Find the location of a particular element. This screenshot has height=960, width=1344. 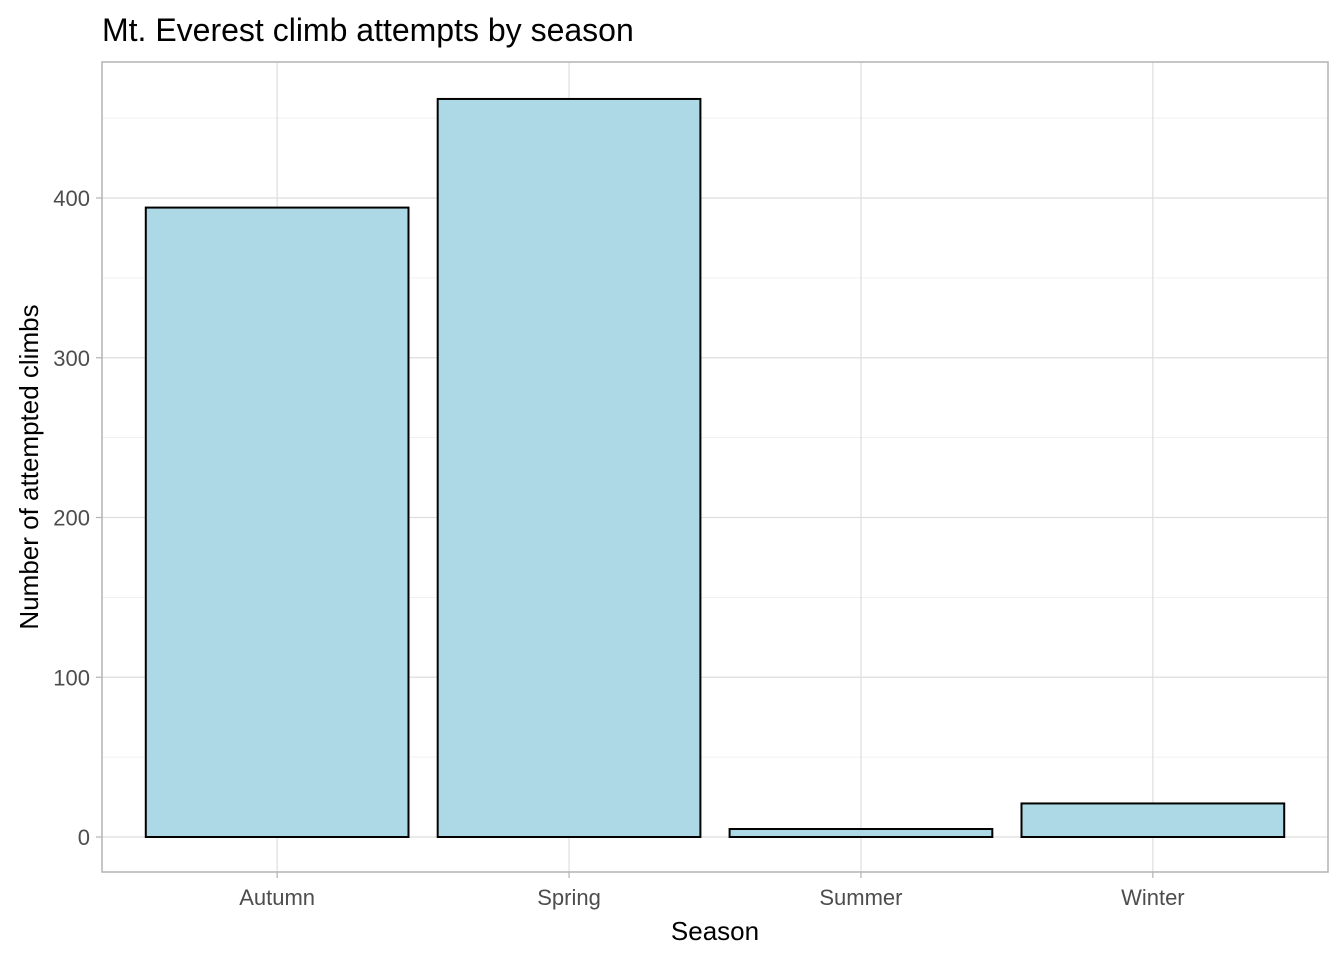

y-axis-title: Number of attempted climbs is located at coordinates (29, 466).